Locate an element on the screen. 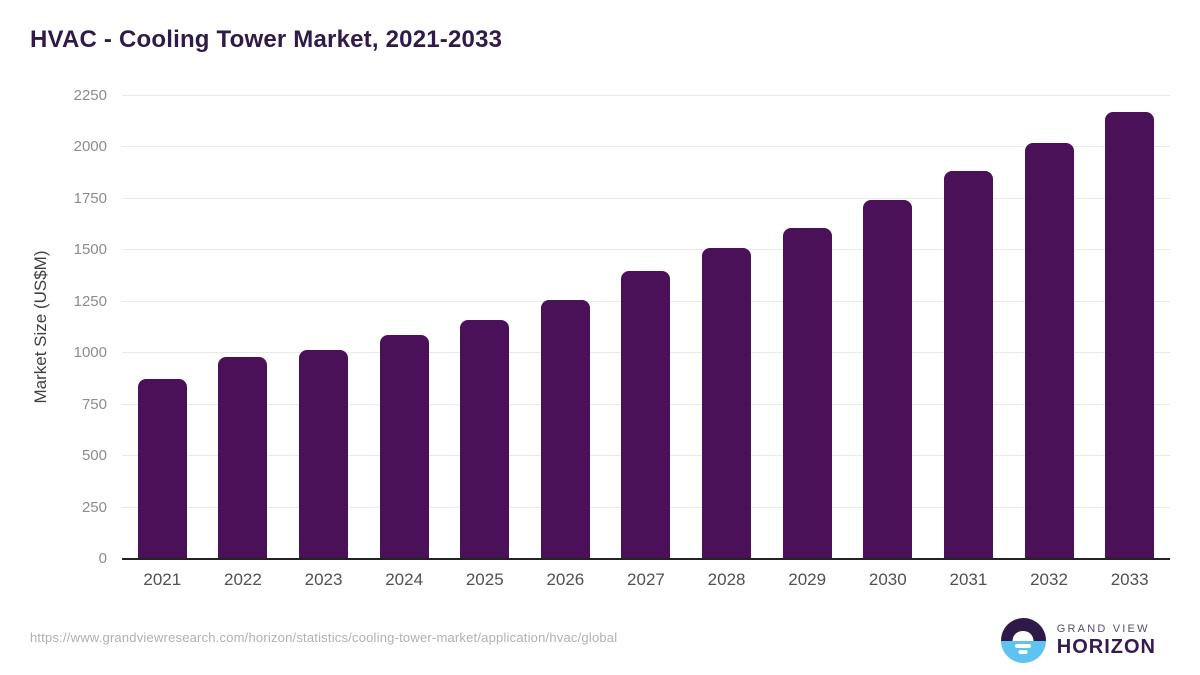  x-tick-label: 2029 is located at coordinates (807, 579).